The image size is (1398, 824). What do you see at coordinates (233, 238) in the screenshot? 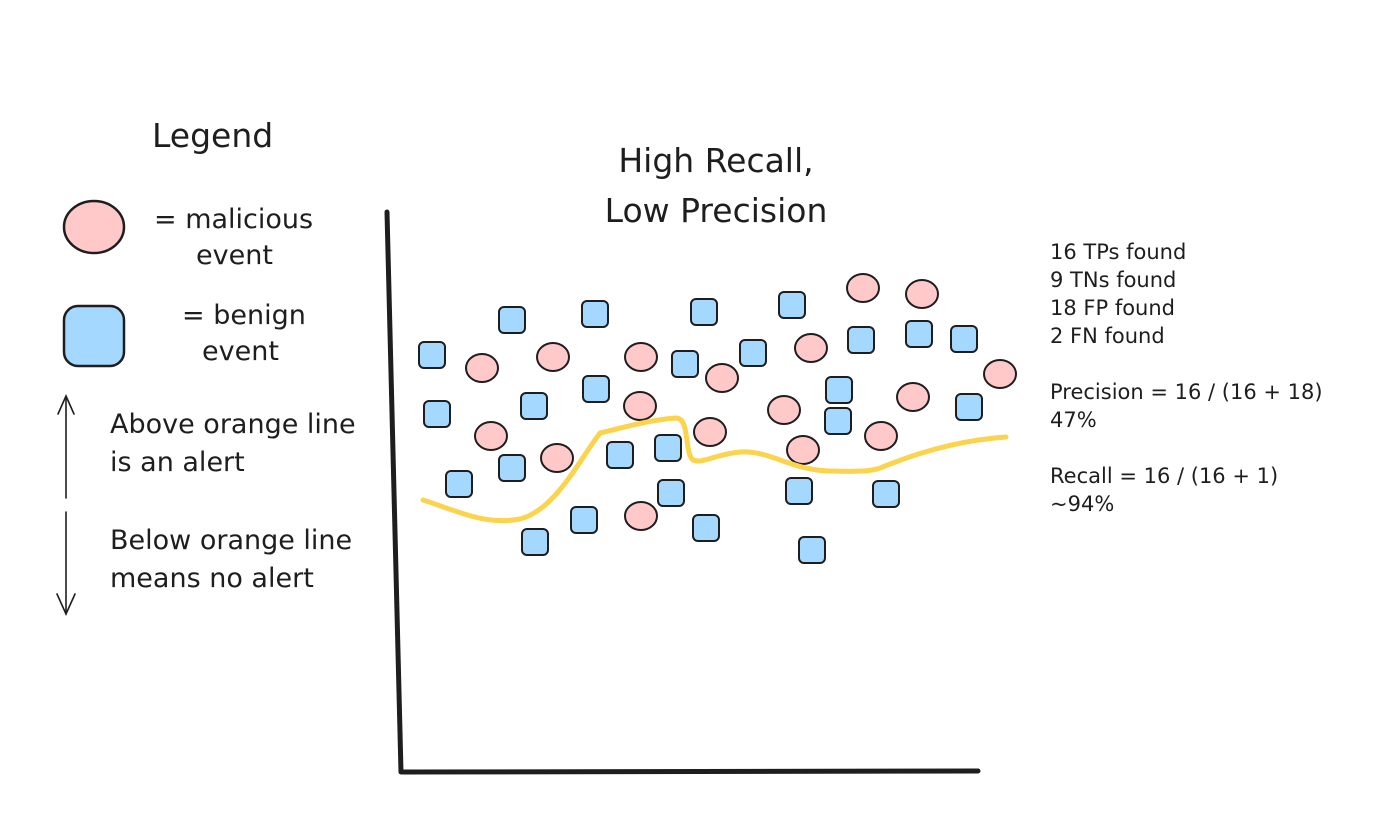
I see `legend-malicious-label: = malicious event` at bounding box center [233, 238].